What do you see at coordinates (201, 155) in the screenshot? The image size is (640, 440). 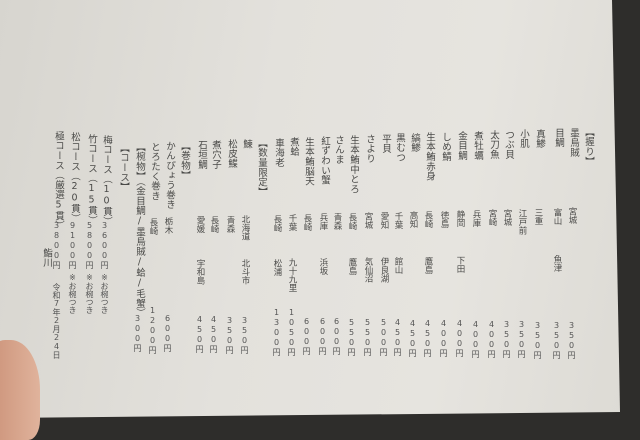 I see `item-name: 石垣鯛` at bounding box center [201, 155].